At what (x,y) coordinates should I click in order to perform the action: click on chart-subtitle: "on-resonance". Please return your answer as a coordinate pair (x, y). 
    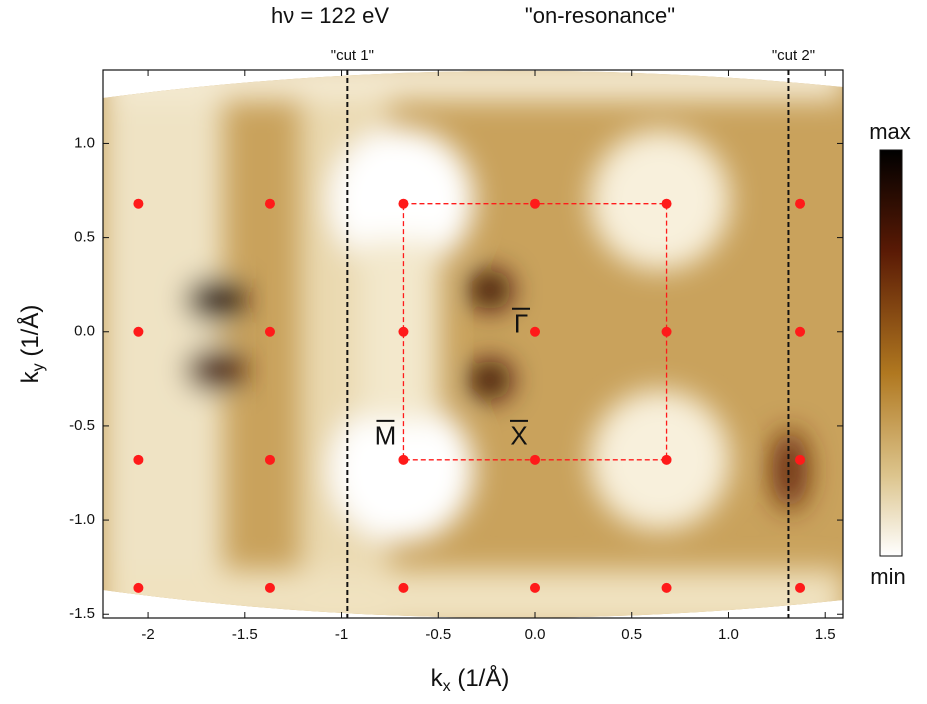
    Looking at the image, I should click on (600, 15).